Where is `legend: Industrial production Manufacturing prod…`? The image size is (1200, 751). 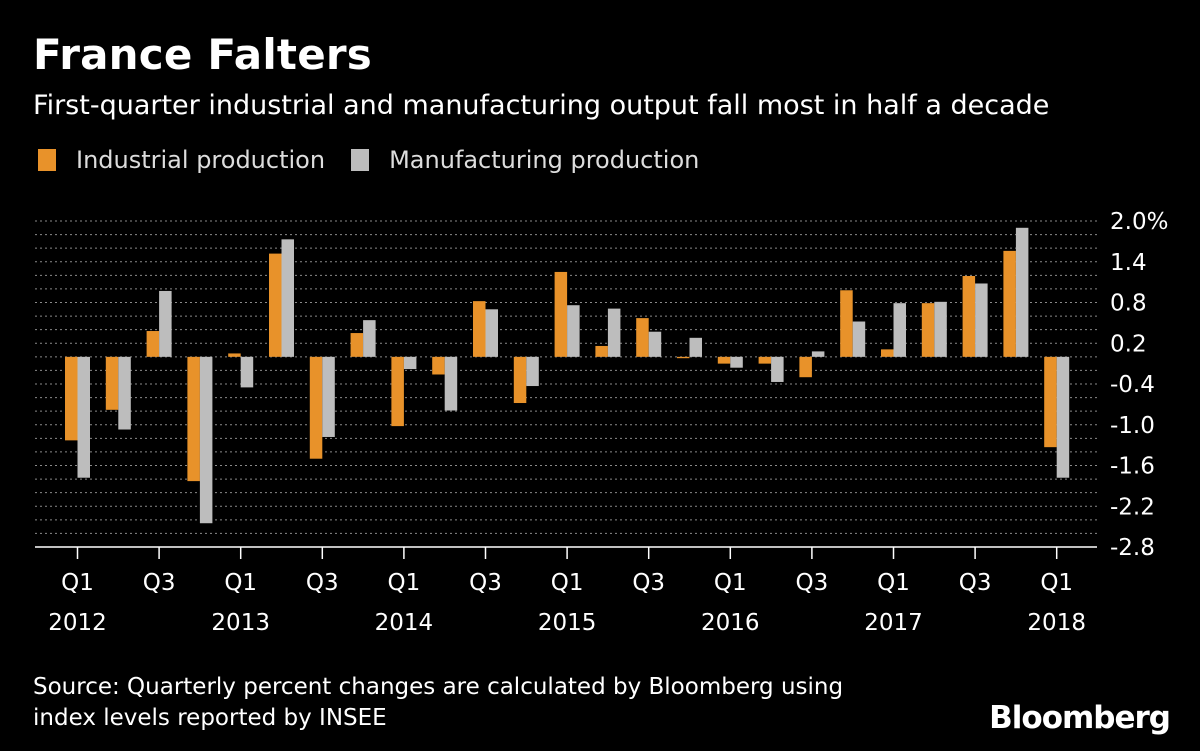
legend: Industrial production Manufacturing prod… is located at coordinates (381, 160).